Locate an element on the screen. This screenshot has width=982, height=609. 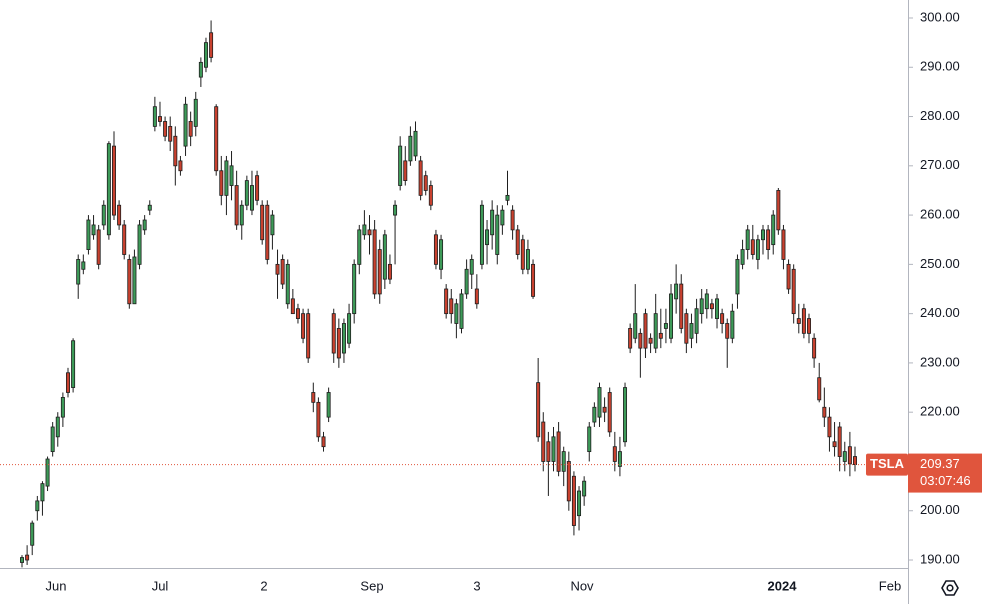
symbol-tag is located at coordinates (887, 464).